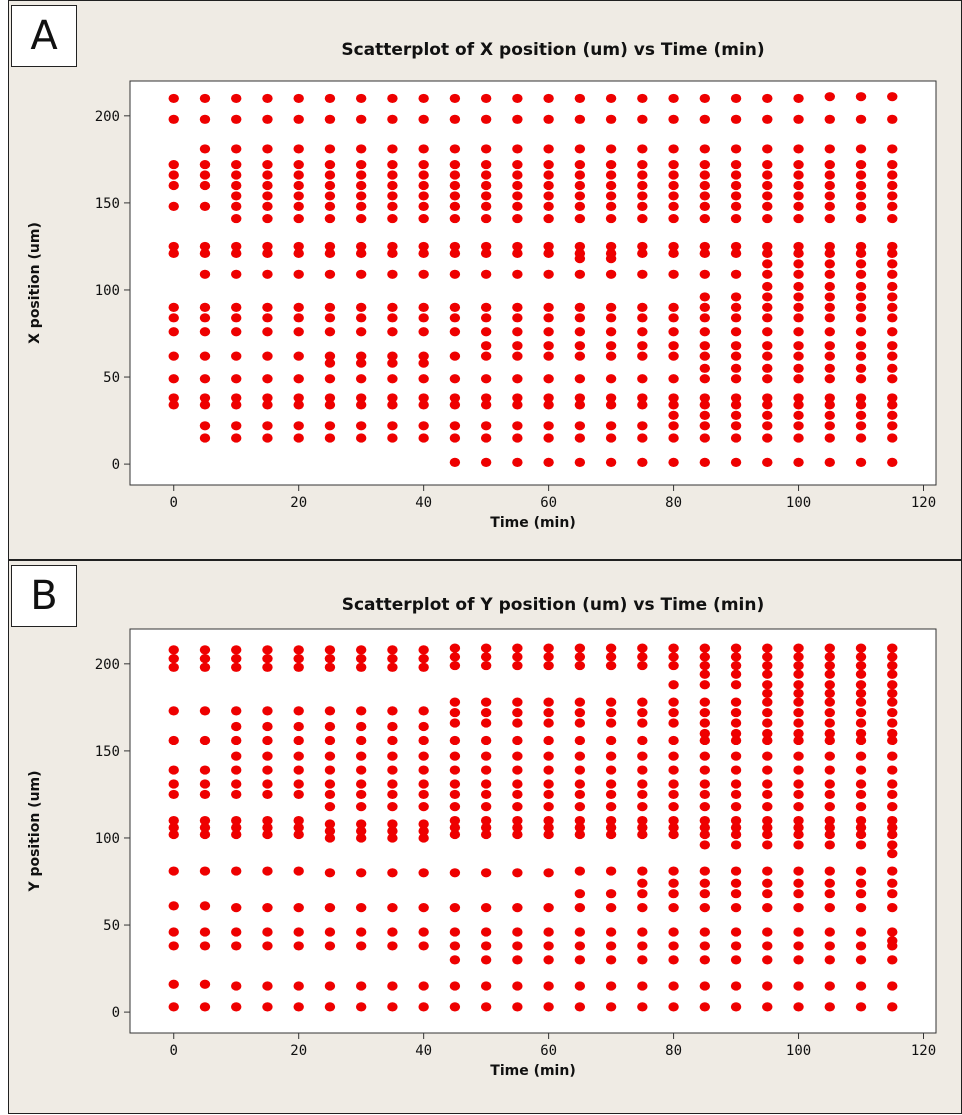 This screenshot has height=1115, width=962. I want to click on x-axis-label: Time (min), so click(532, 1071).